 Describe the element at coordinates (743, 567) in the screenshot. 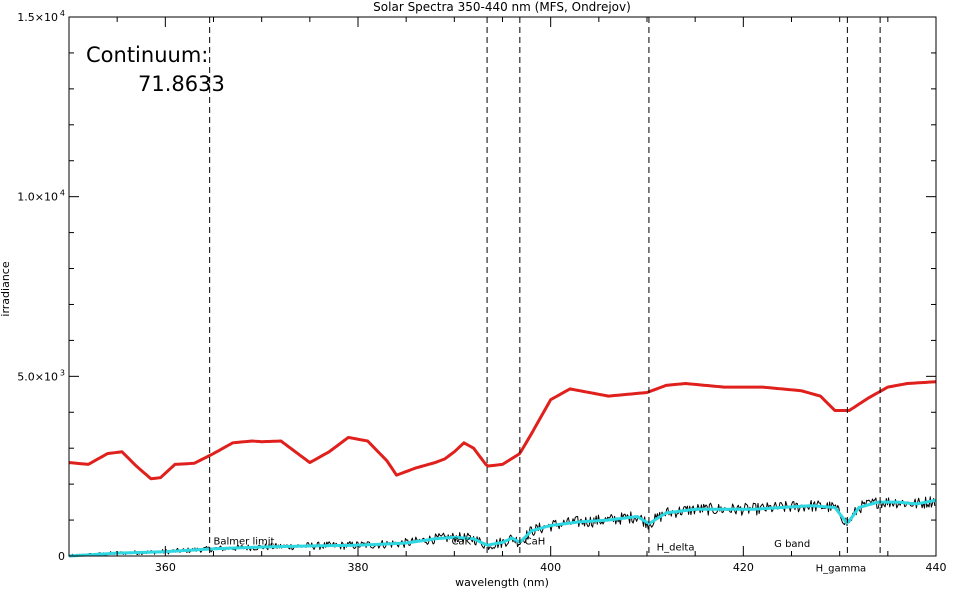

I see `x-tick-label: 420` at that location.